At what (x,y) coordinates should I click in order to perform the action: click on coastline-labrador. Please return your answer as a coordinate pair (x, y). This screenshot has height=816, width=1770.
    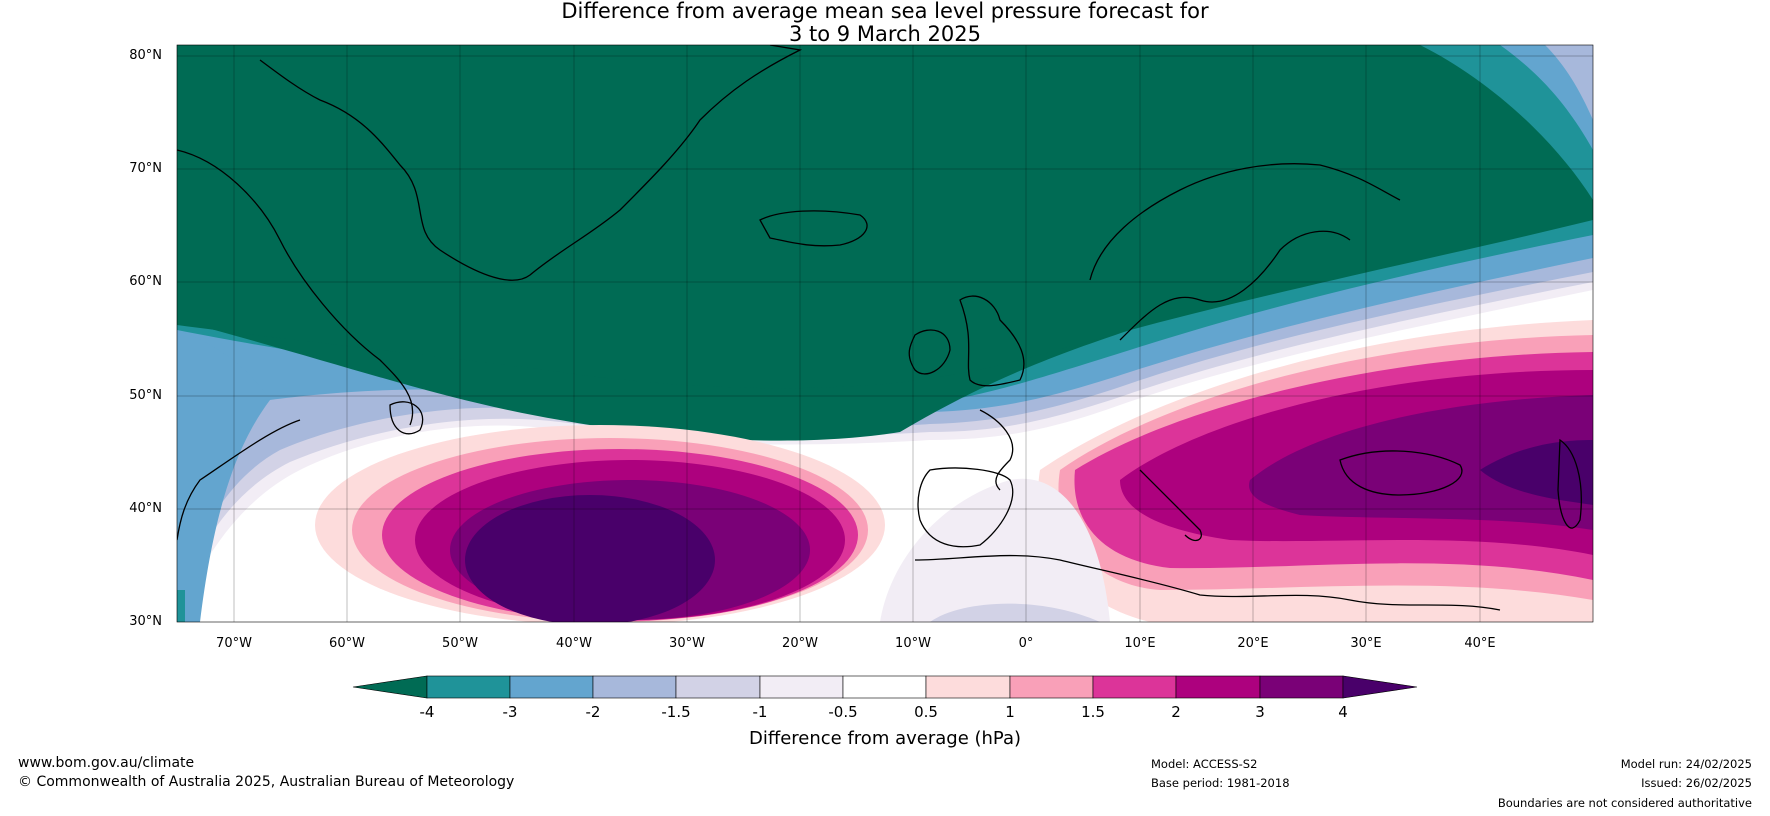
    Looking at the image, I should click on (295, 345).